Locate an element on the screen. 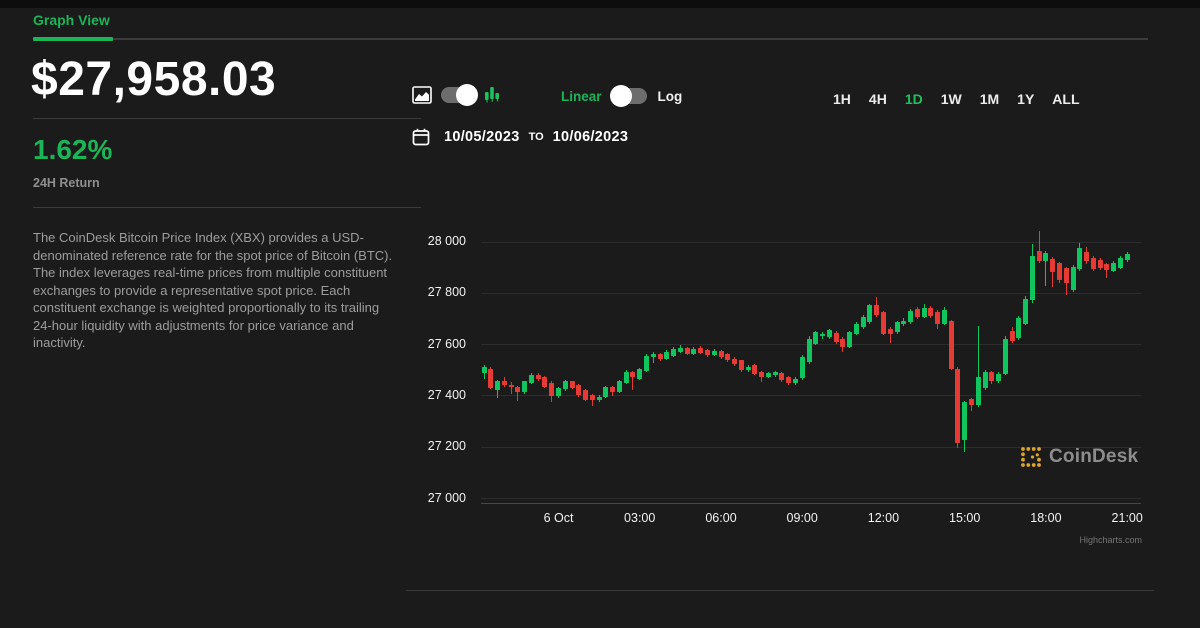  candle-01:45 is located at coordinates (606, 392).